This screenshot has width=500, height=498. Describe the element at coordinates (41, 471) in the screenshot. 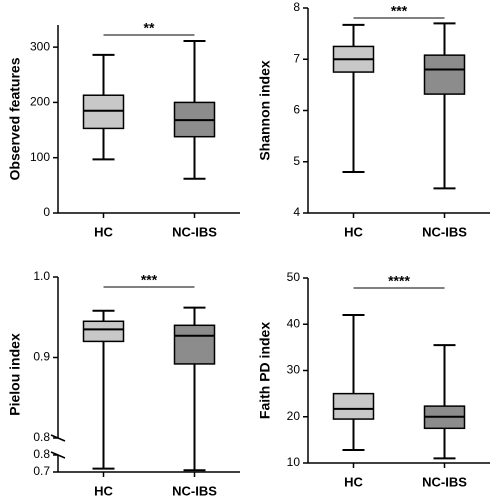

I see `y-tick-label: 0.7` at that location.